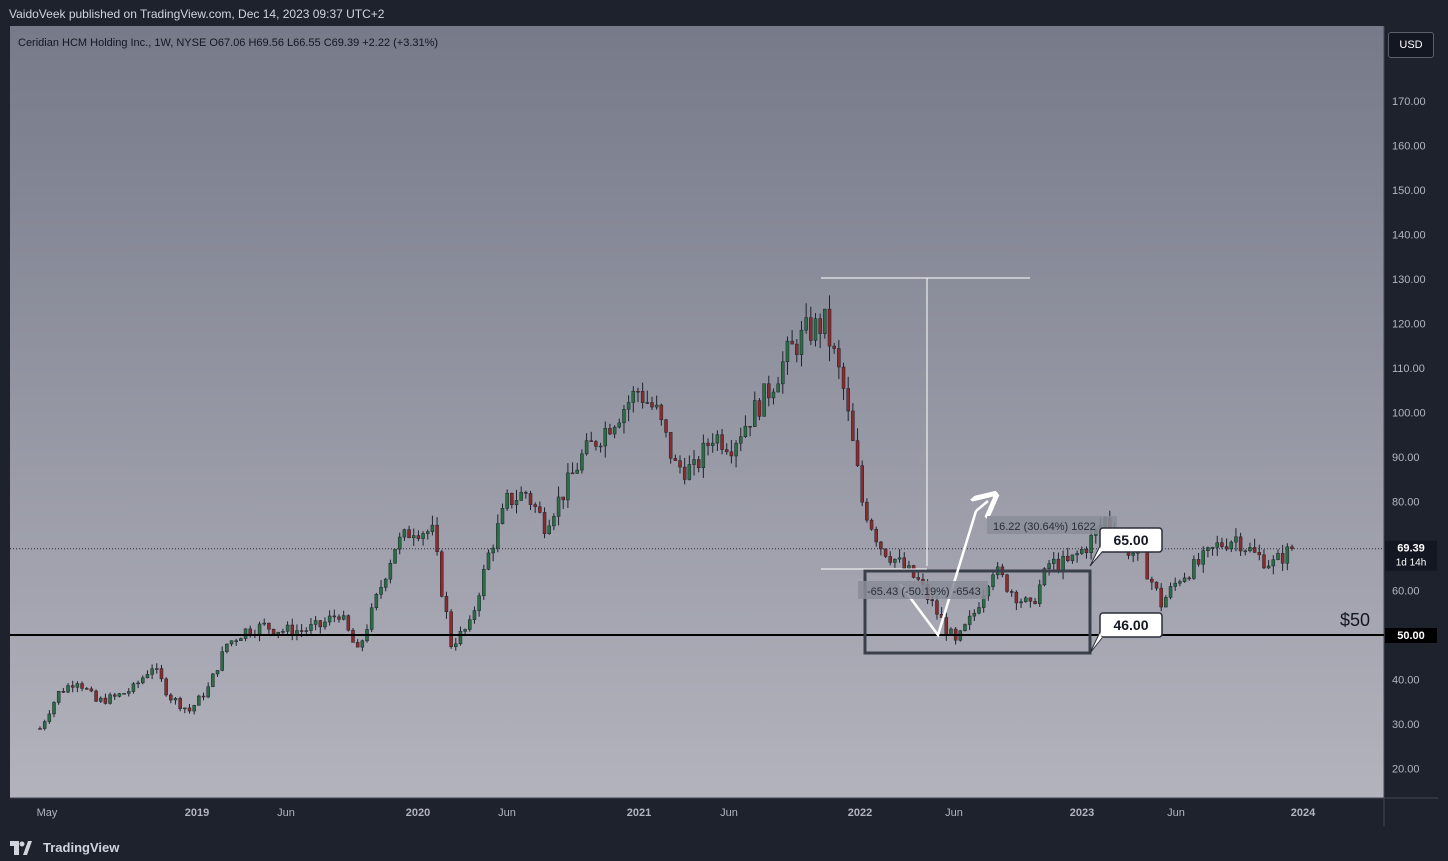 Image resolution: width=1448 pixels, height=861 pixels. Describe the element at coordinates (1406, 503) in the screenshot. I see `price-tick-label: 80.00` at that location.